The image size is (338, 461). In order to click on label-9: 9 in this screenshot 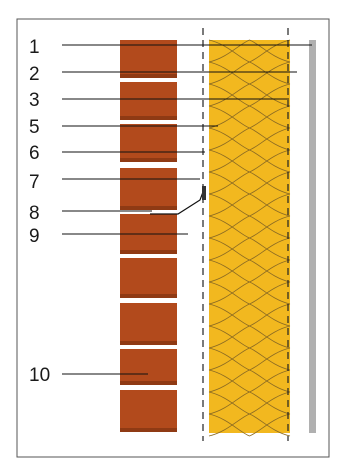, I will do `click(34, 236)`.